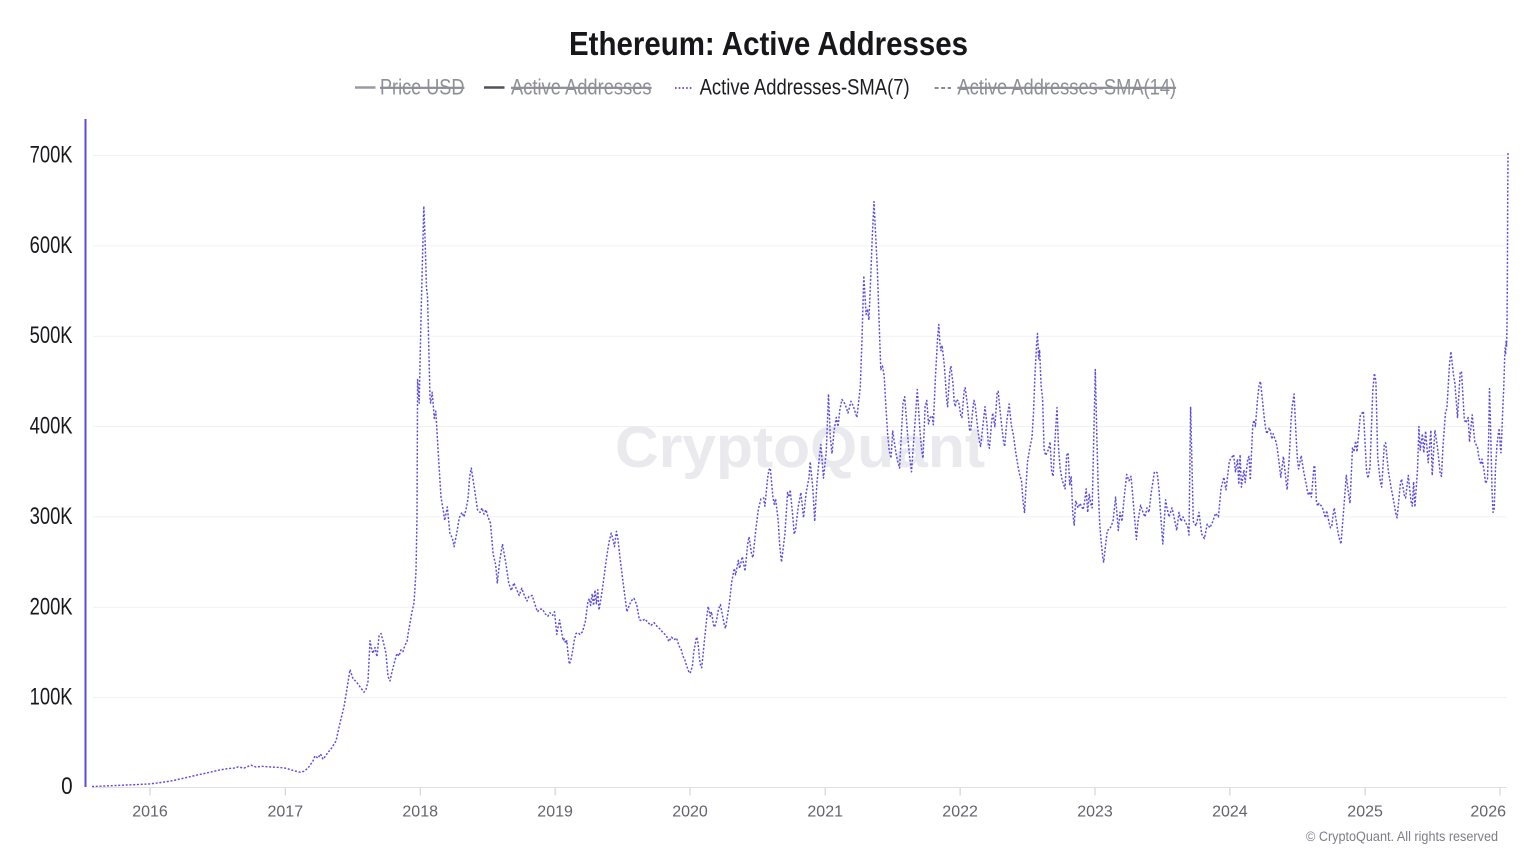 The height and width of the screenshot is (864, 1536). Describe the element at coordinates (1365, 812) in the screenshot. I see `svg-text: 2025` at that location.